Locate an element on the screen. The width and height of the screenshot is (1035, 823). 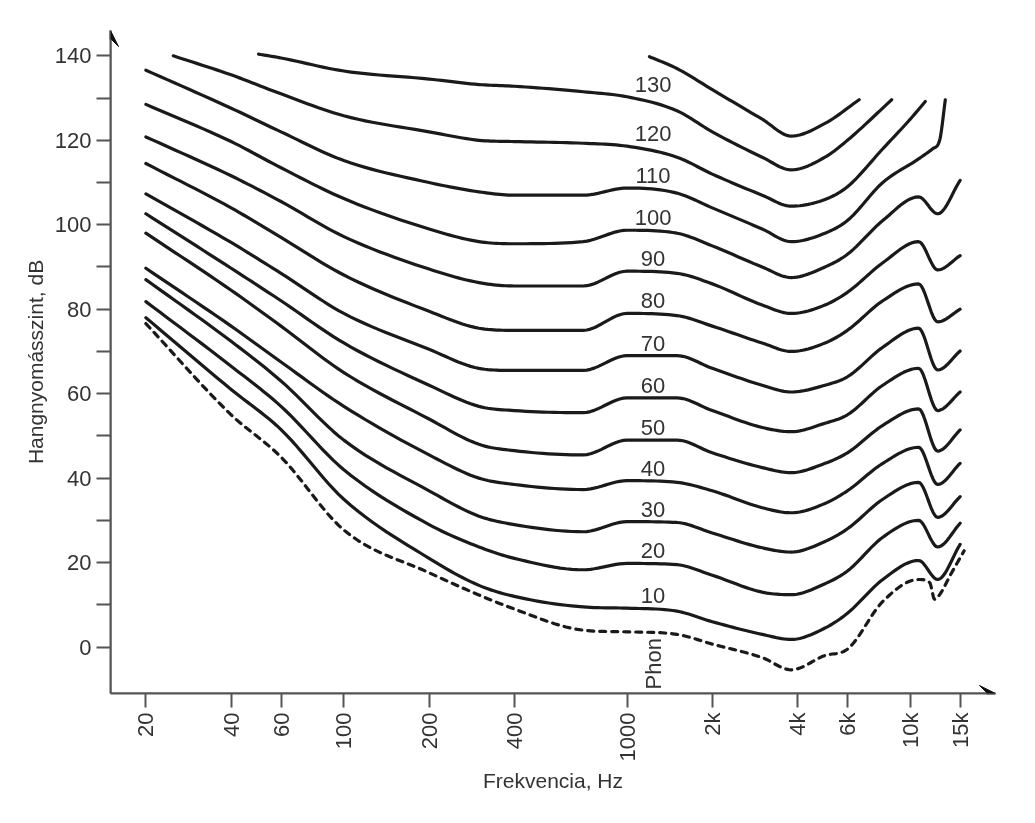
y-tick-label: 140 is located at coordinates (73, 56).